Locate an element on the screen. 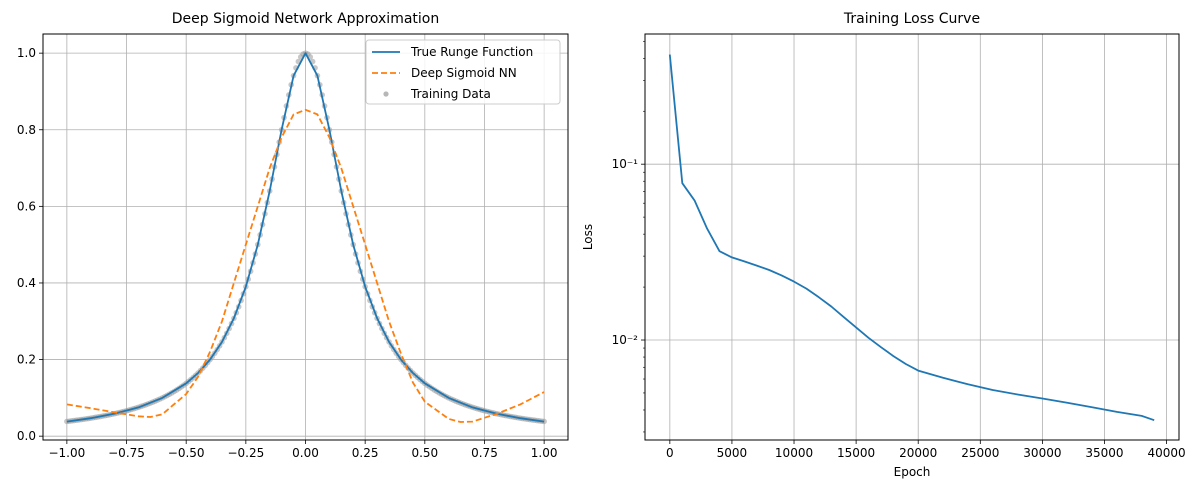  legend-box is located at coordinates (463, 72).